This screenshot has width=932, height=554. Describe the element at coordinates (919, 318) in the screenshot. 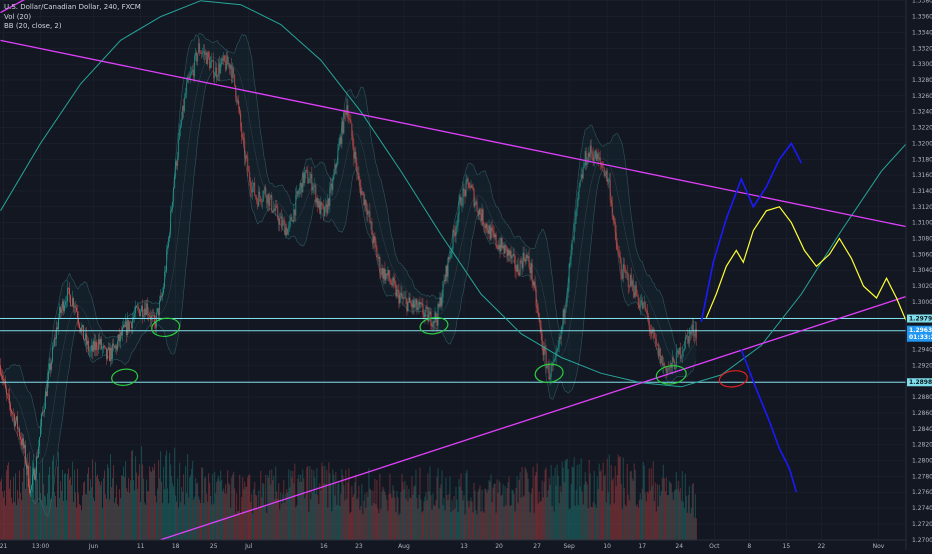

I see `resistance-level-tag` at that location.